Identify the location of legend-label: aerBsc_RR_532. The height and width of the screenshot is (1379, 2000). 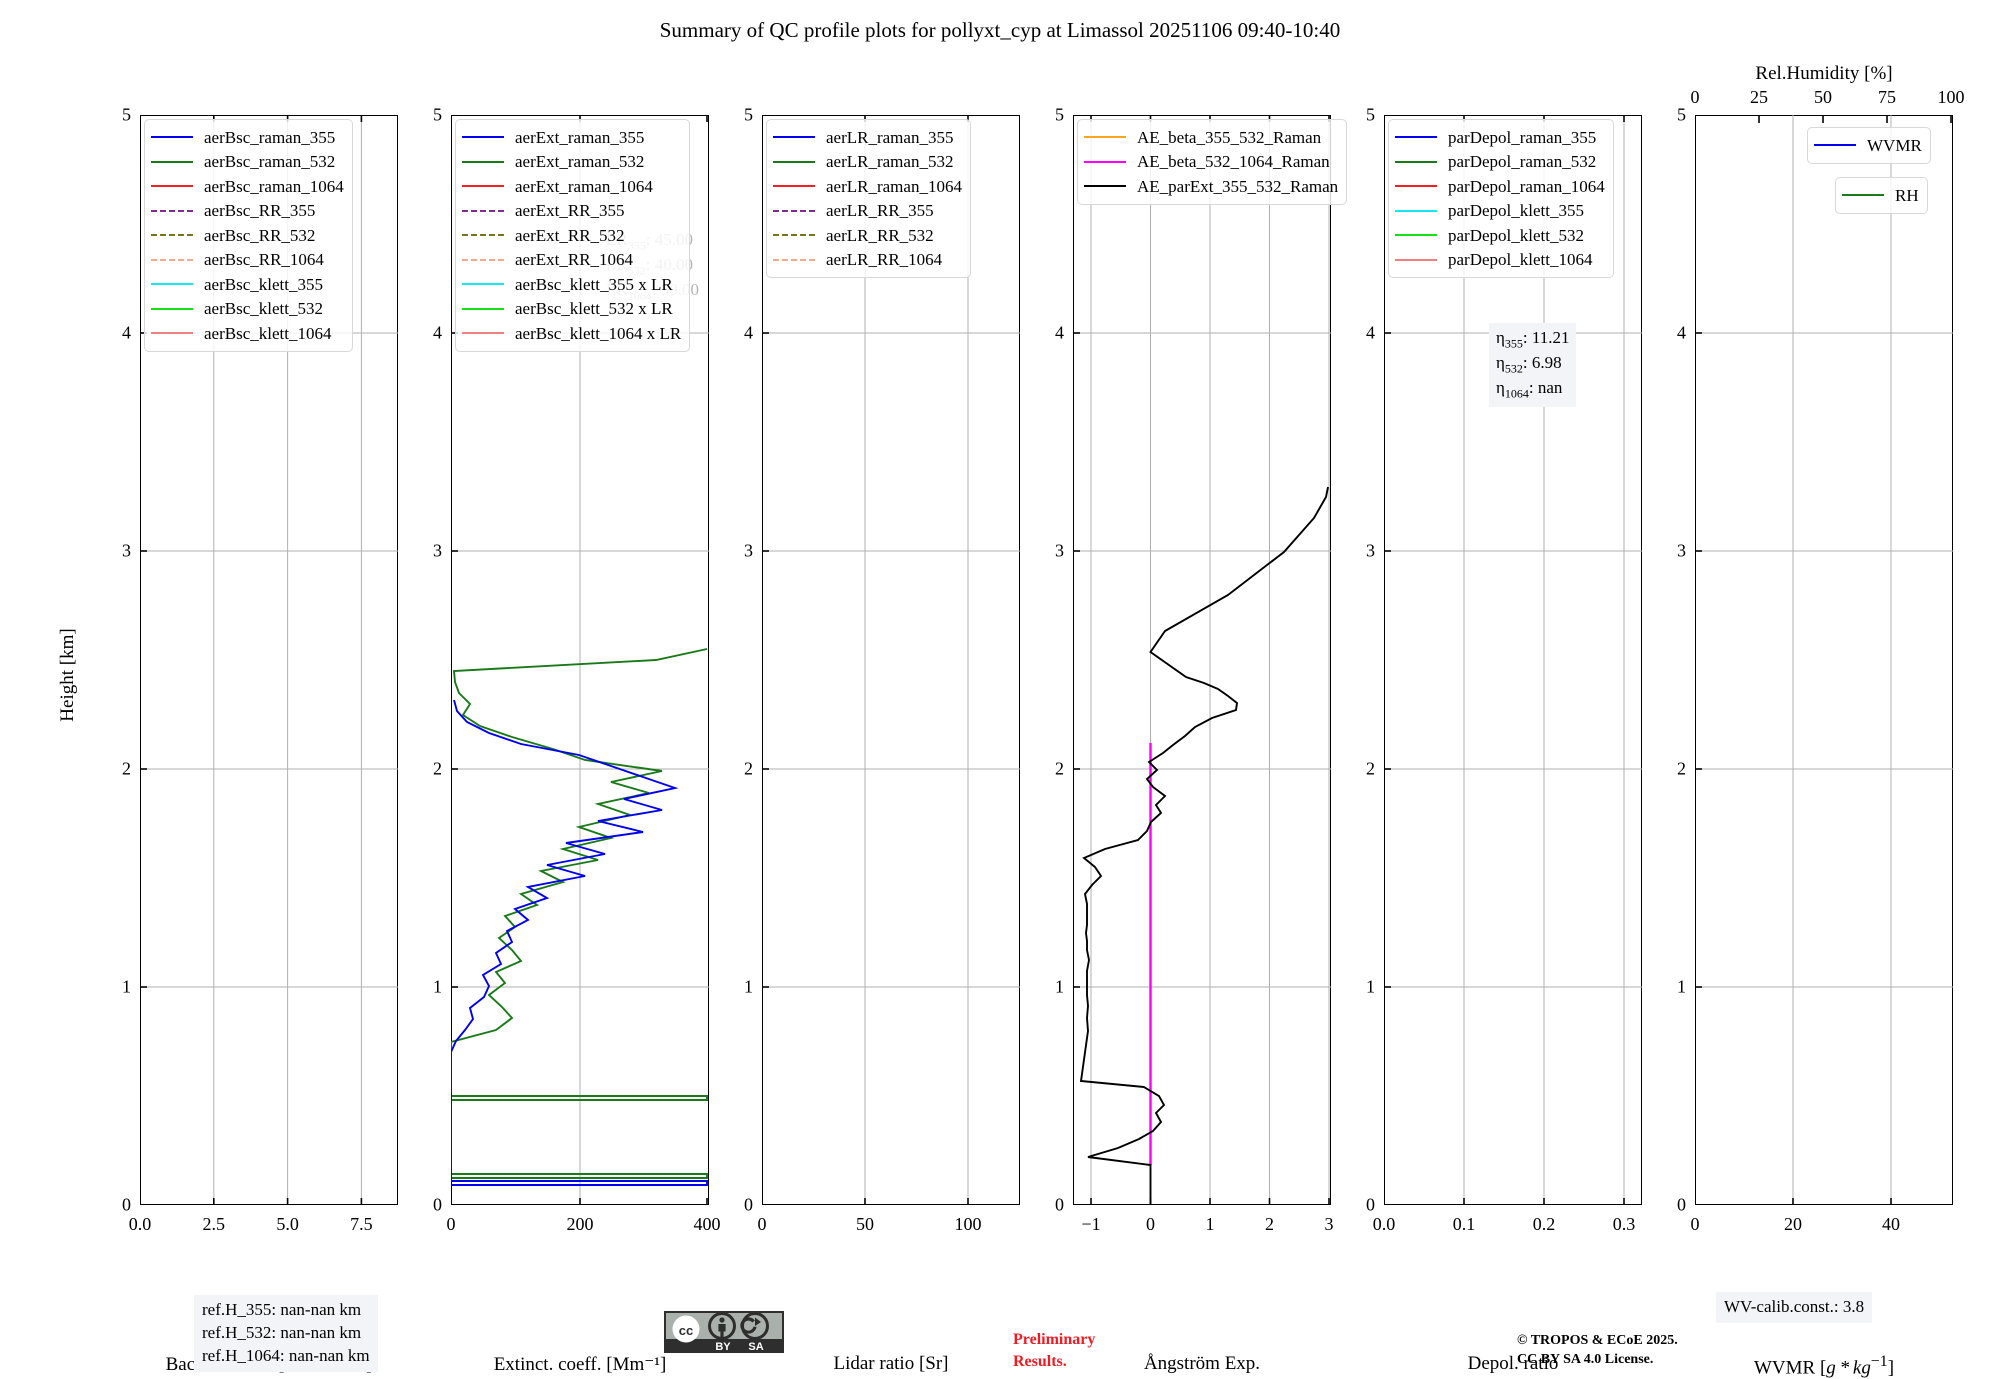
(260, 235).